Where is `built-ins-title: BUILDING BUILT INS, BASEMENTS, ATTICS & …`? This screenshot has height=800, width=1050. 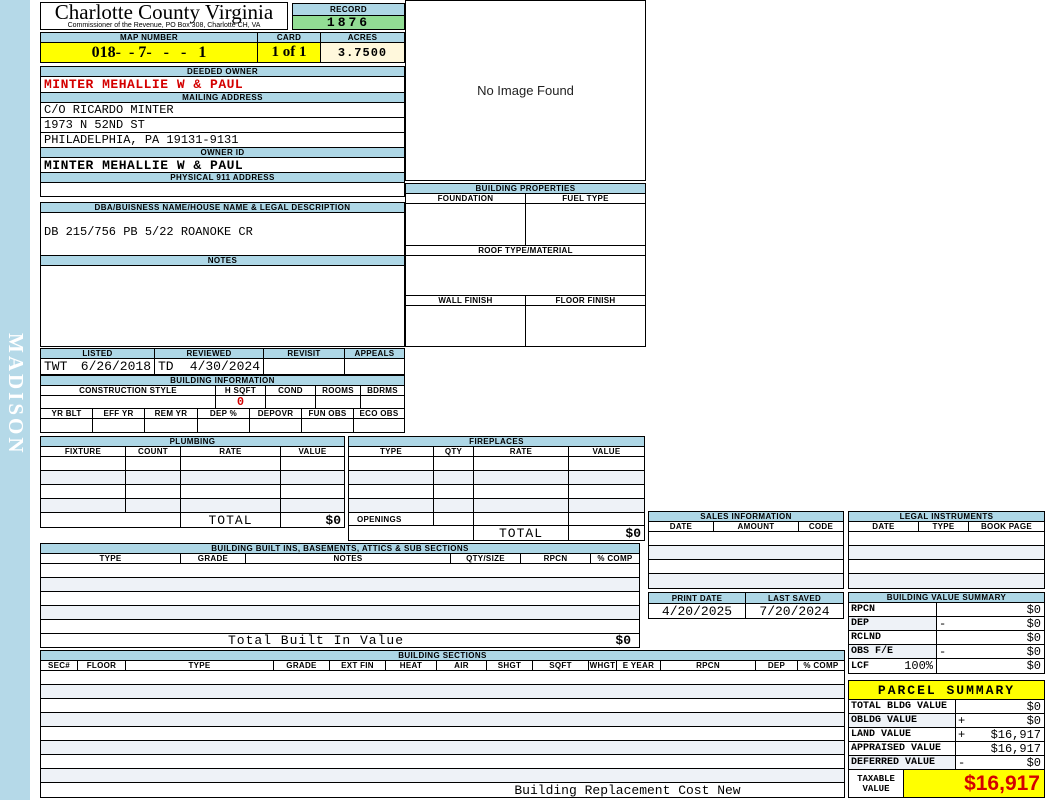 built-ins-title: BUILDING BUILT INS, BASEMENTS, ATTICS & … is located at coordinates (340, 549).